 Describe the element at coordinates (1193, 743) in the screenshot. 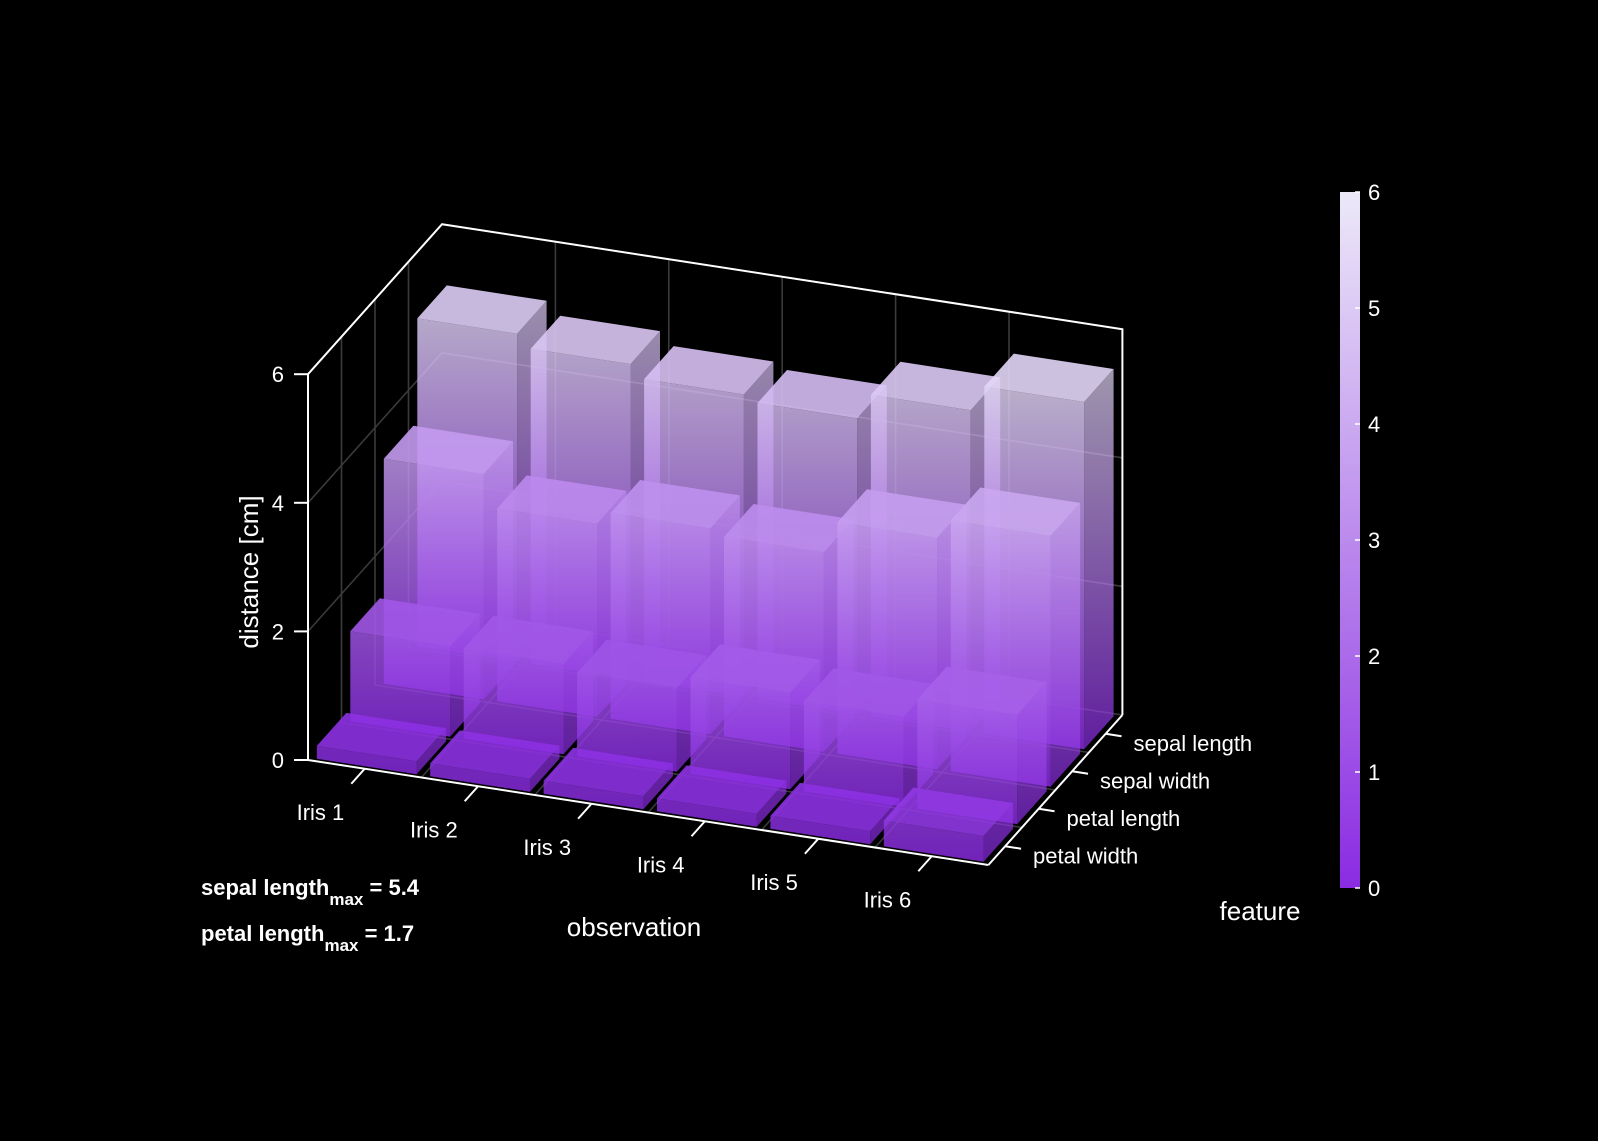

I see `y-tick-label: sepal length` at that location.